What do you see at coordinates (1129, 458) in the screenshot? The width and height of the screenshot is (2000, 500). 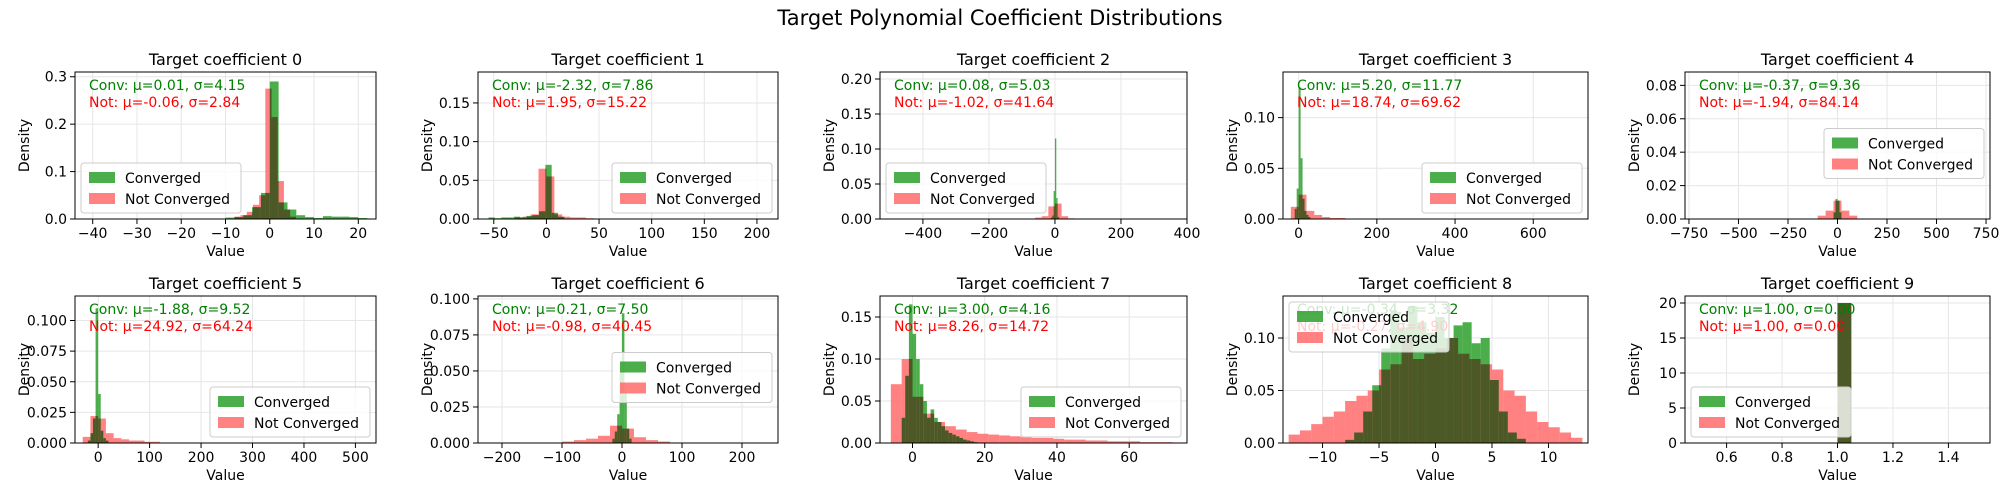 I see `x-tick-label: 60` at bounding box center [1129, 458].